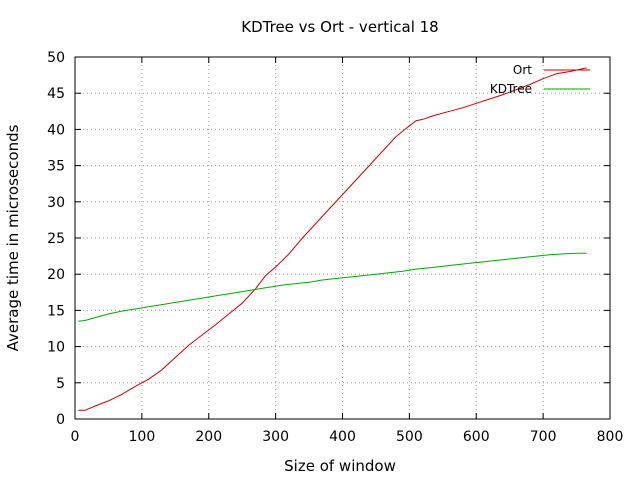  Describe the element at coordinates (56, 348) in the screenshot. I see `y-tick-label: 10` at that location.